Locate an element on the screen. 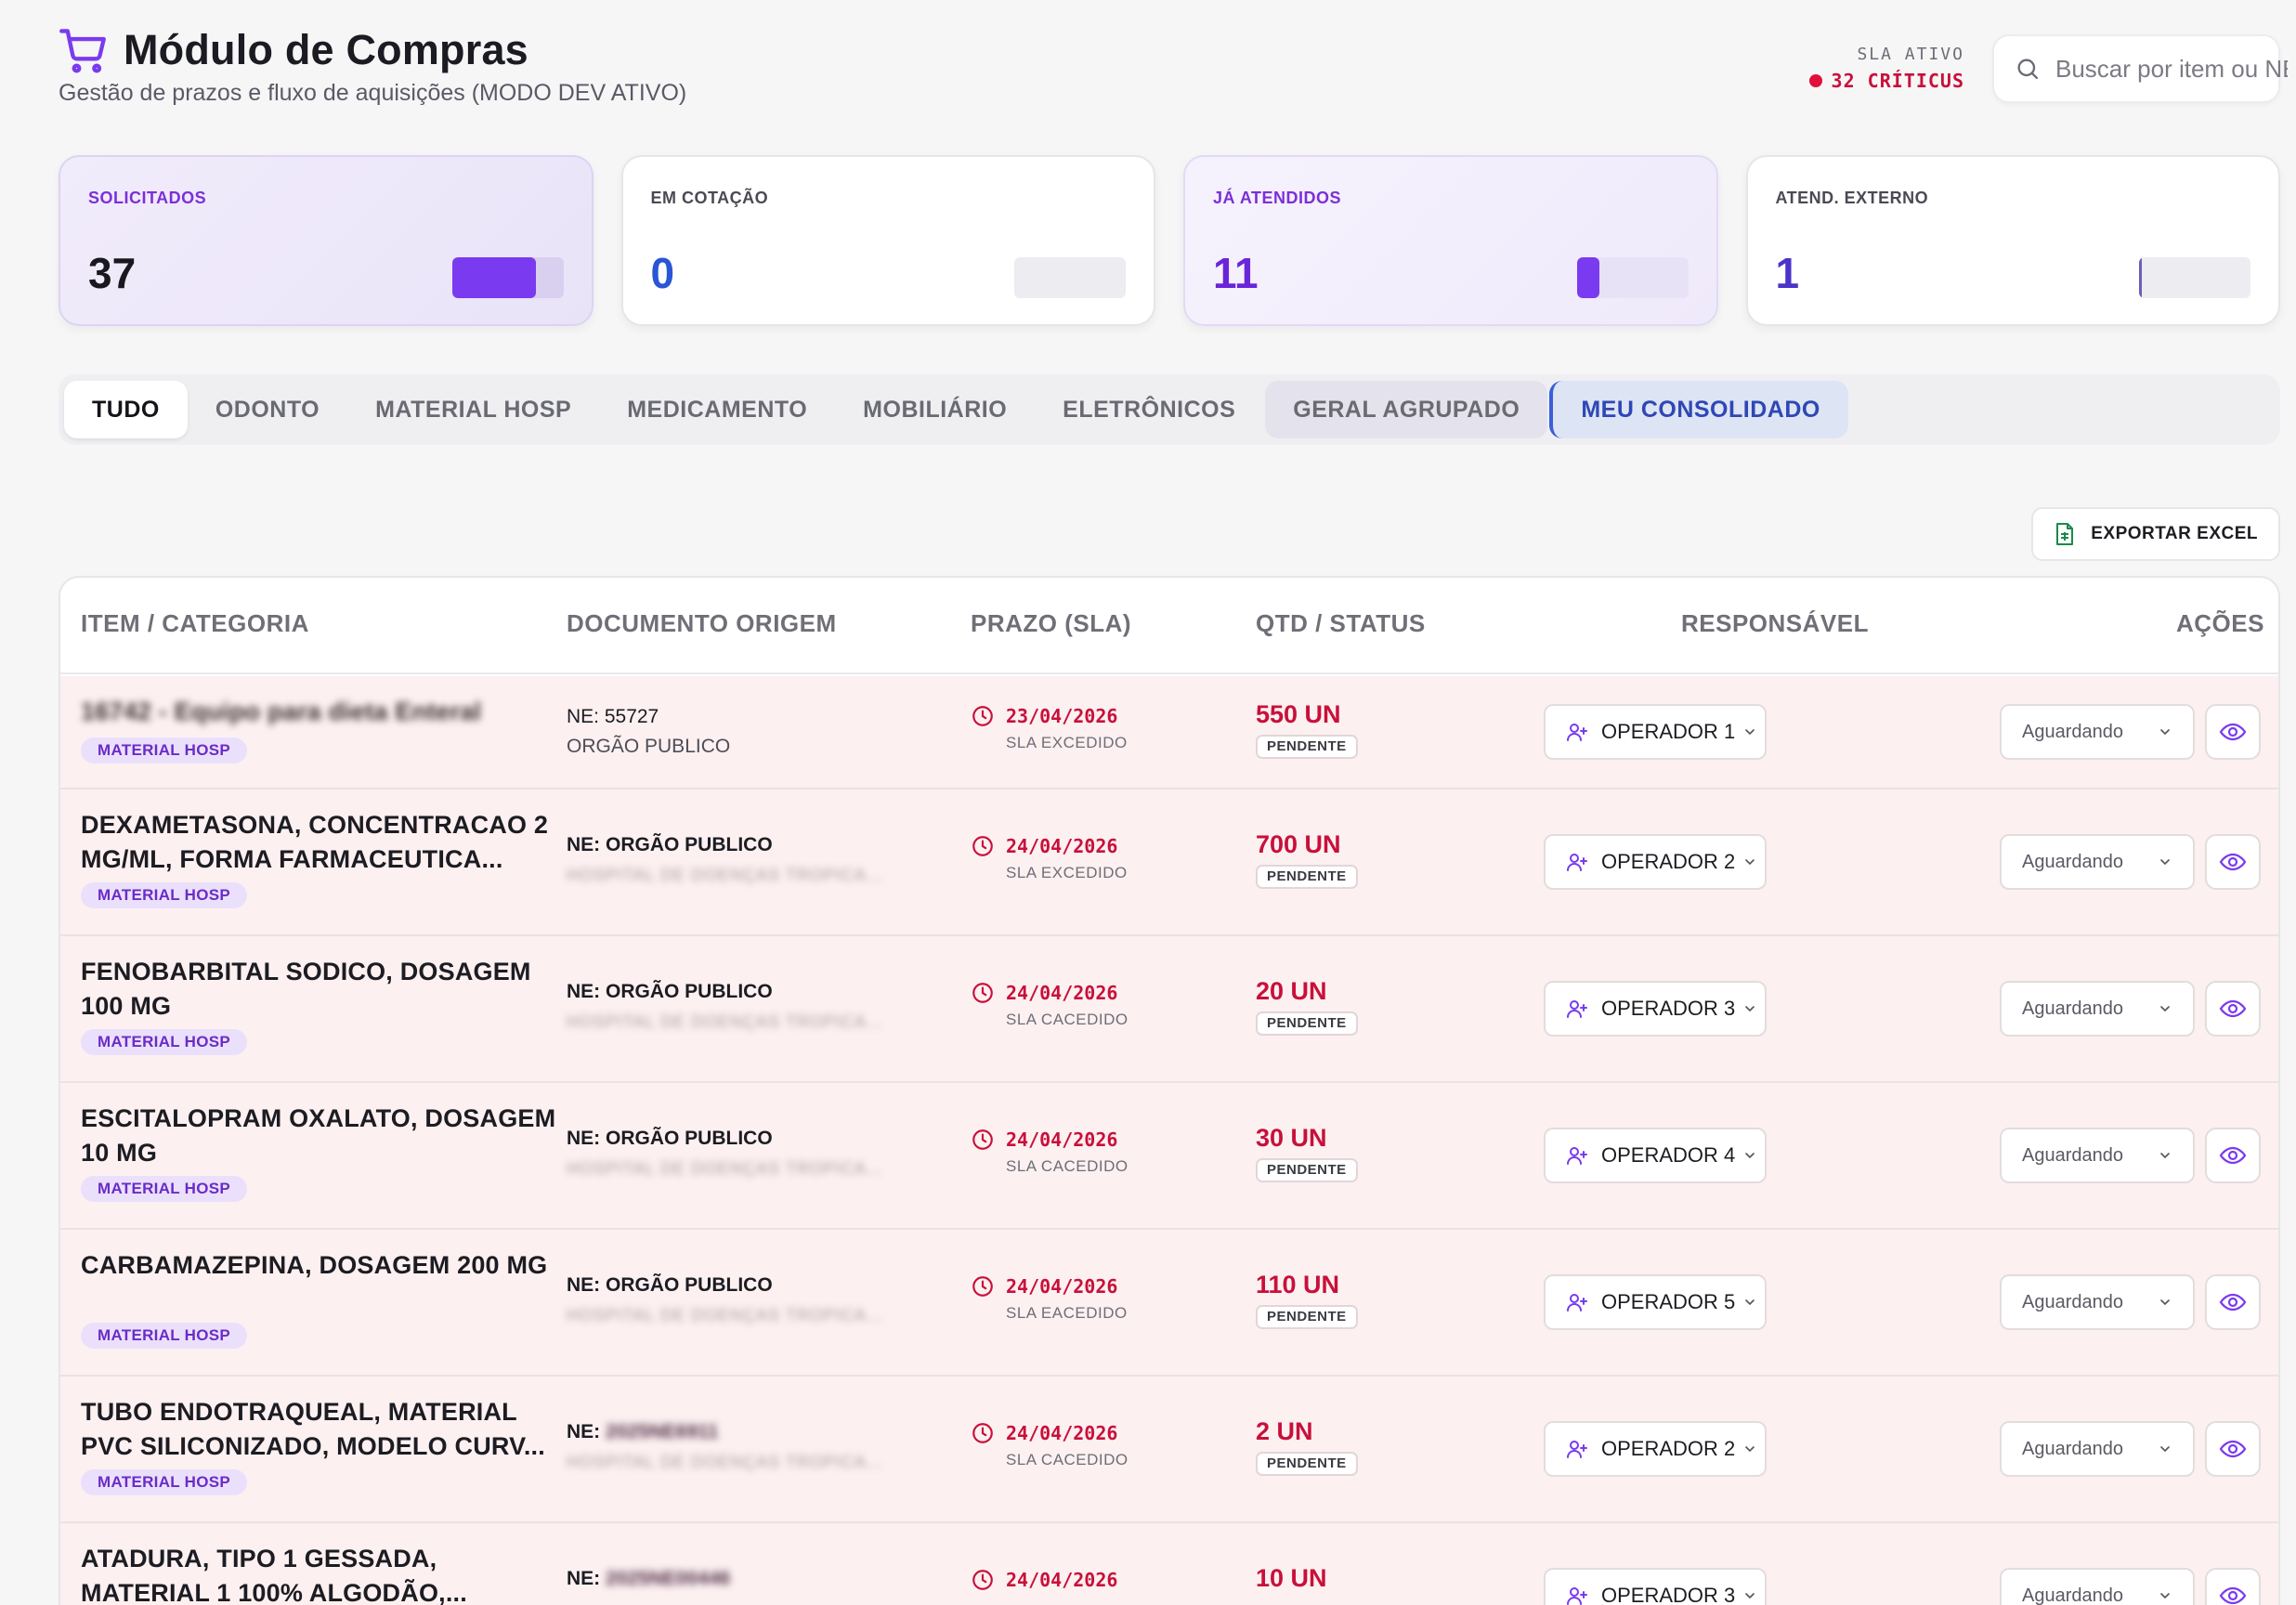 This screenshot has height=1605, width=2296. stat-value: 0 is located at coordinates (662, 273).